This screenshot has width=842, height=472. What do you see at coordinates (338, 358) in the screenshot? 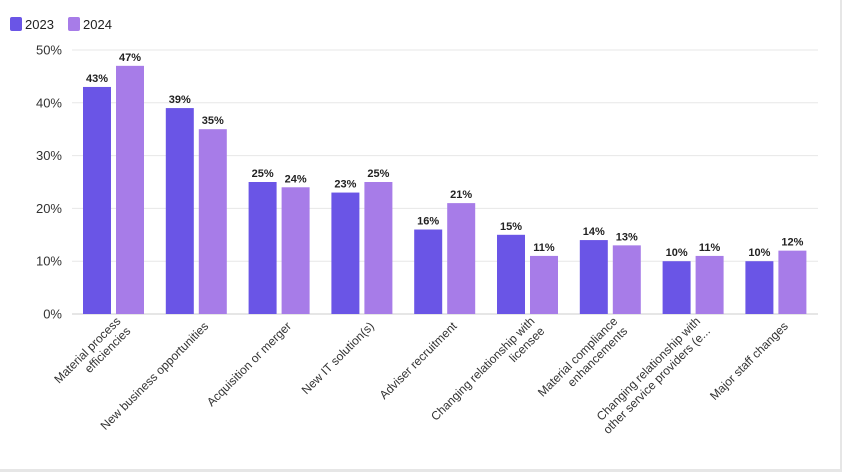
I see `x-tick-label-3: New IT solution(s)` at bounding box center [338, 358].